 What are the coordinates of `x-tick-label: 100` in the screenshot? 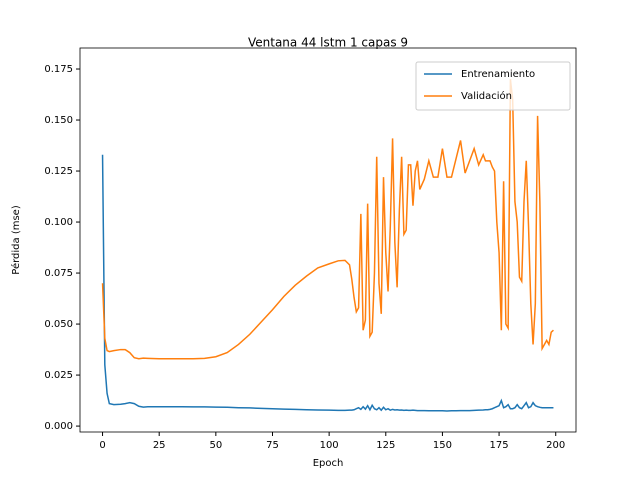 It's located at (329, 445).